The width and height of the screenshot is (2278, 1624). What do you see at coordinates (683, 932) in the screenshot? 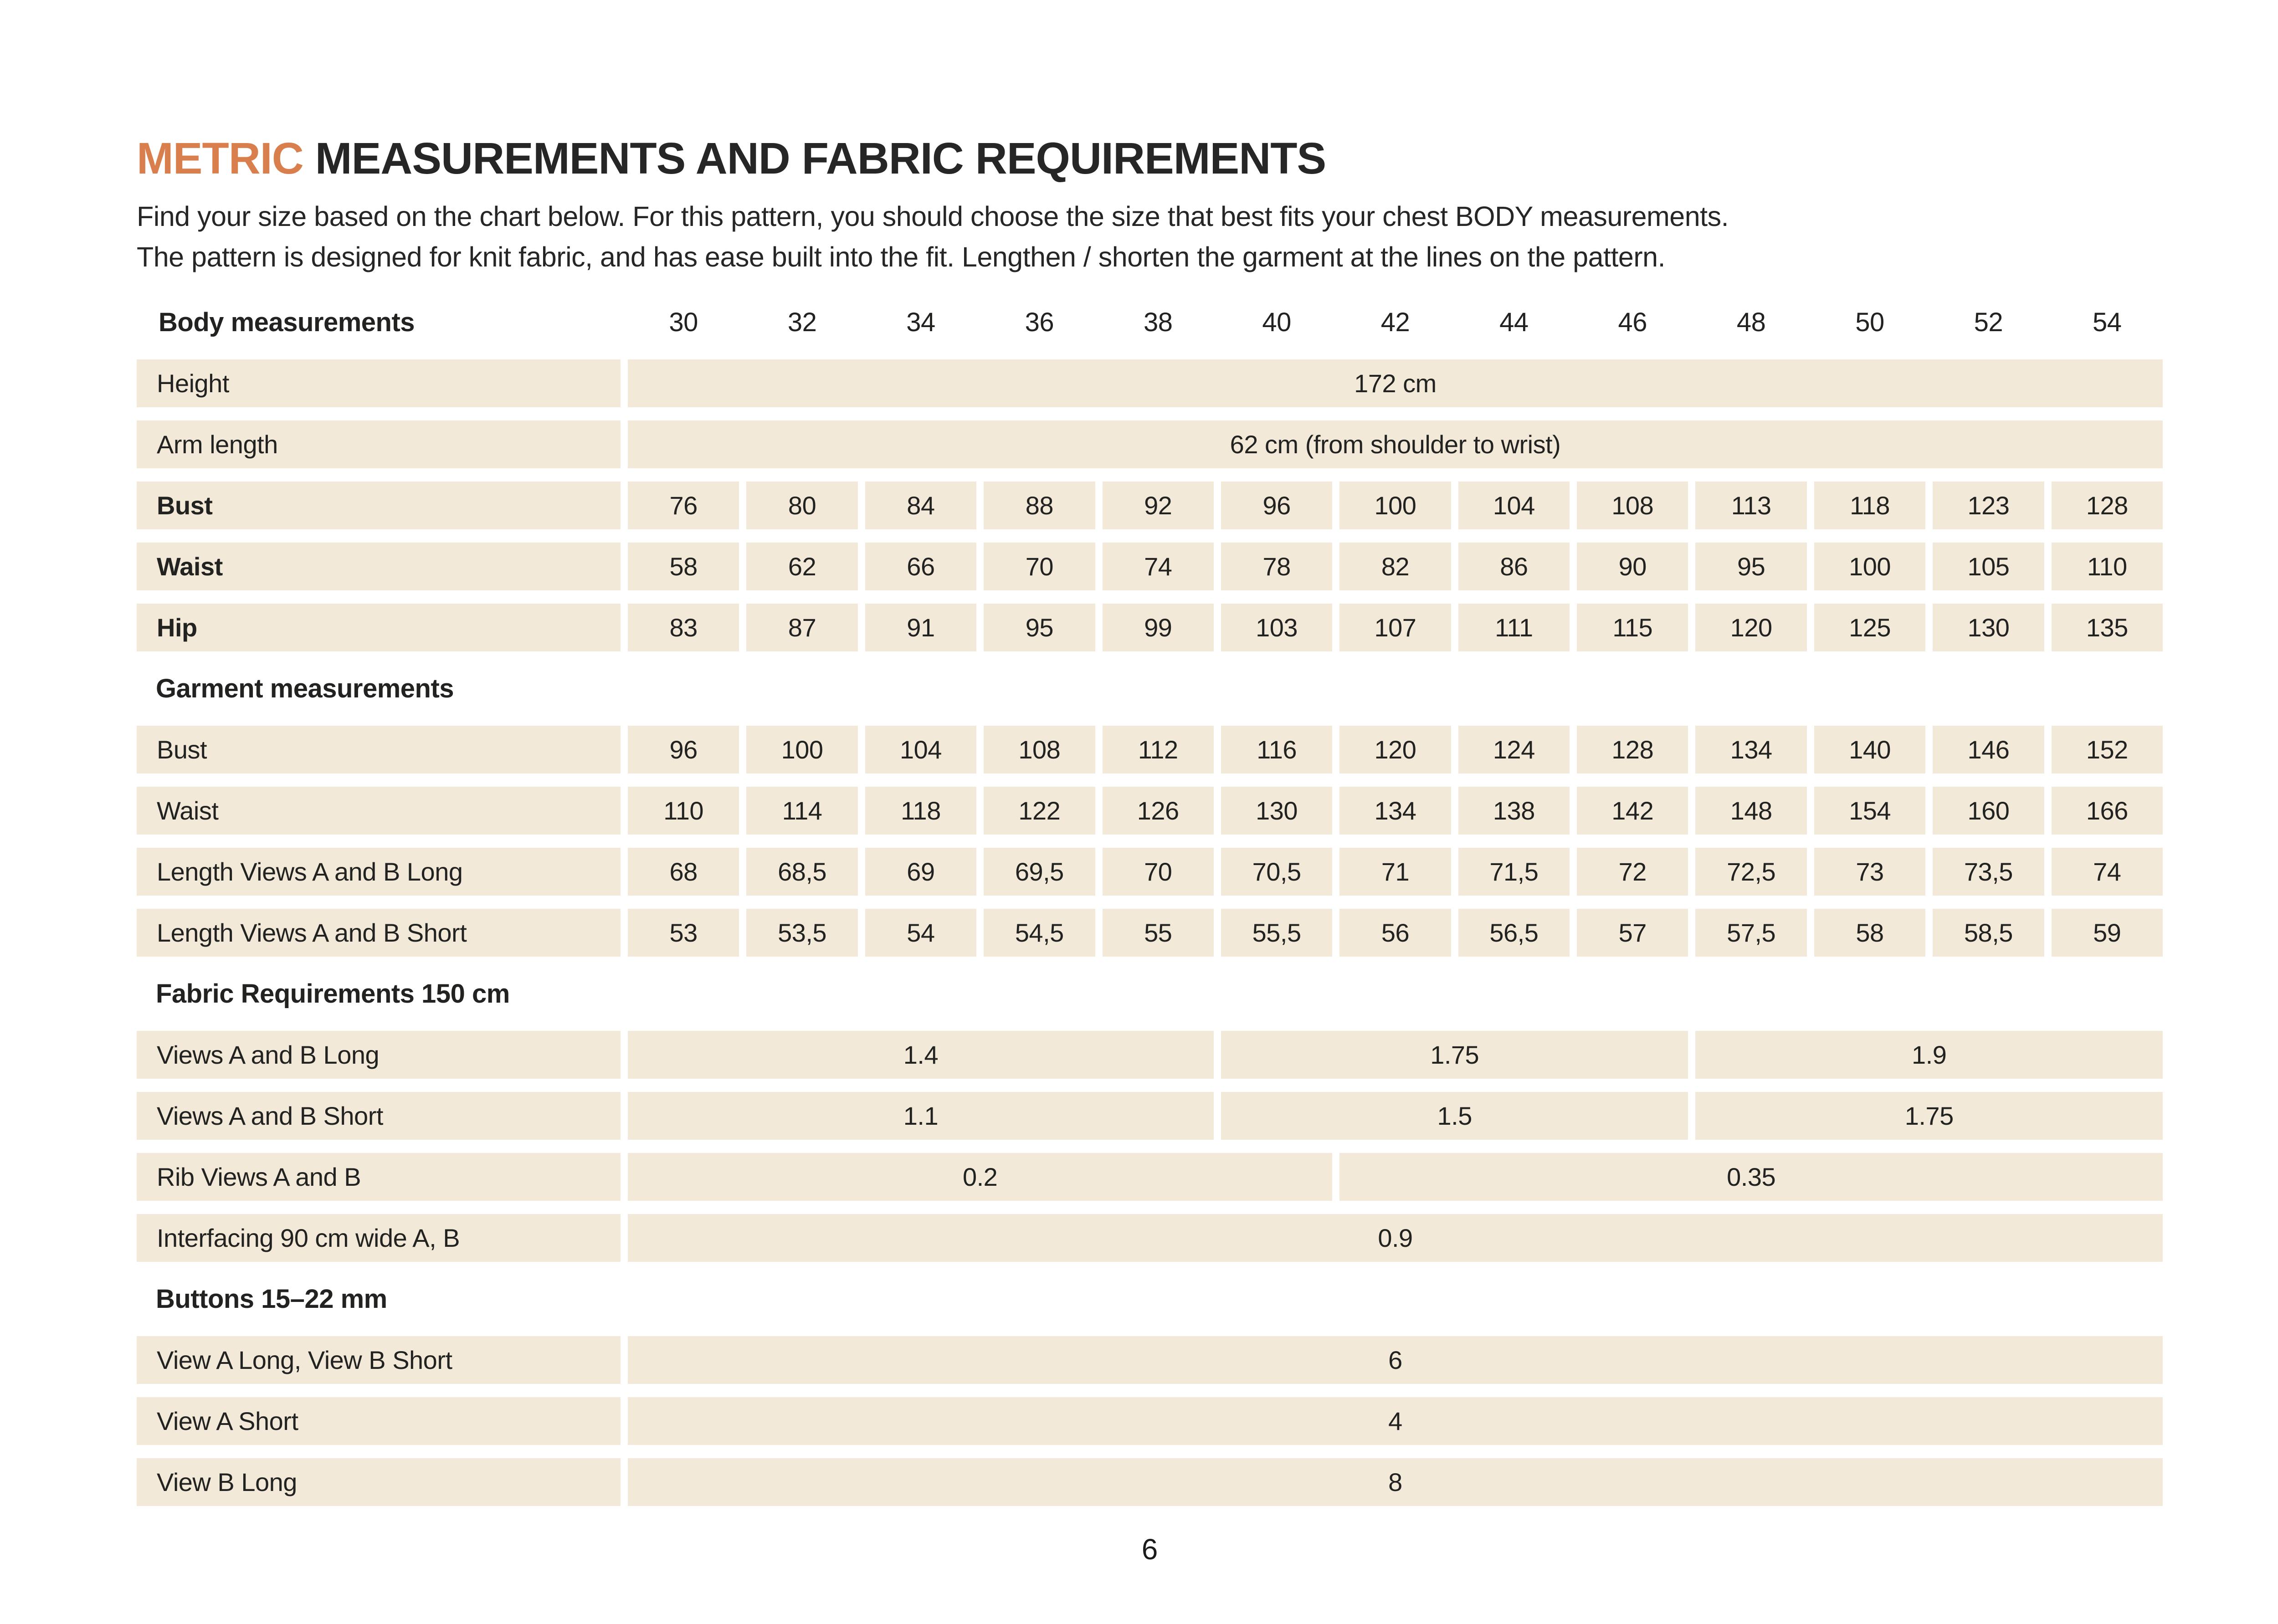
I see `value-cell: 53` at bounding box center [683, 932].